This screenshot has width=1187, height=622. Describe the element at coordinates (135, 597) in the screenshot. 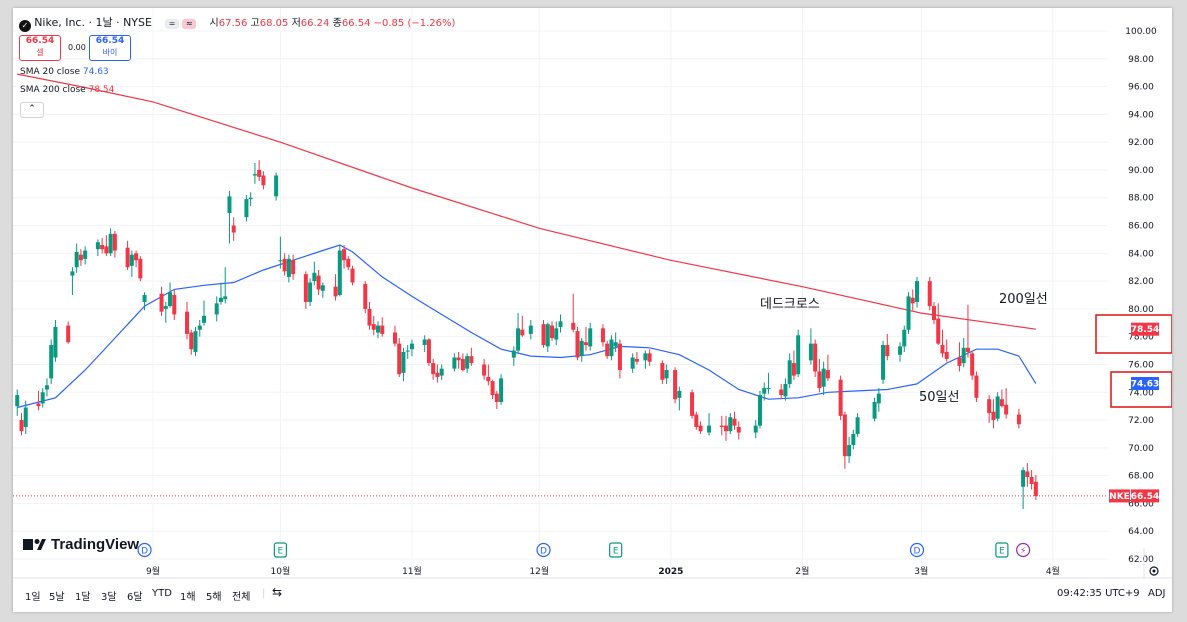

I see `range-6m: 6달` at that location.